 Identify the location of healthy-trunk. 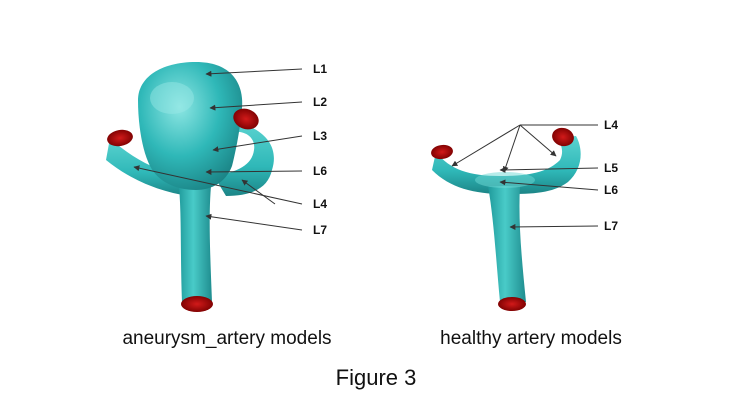
(507, 244).